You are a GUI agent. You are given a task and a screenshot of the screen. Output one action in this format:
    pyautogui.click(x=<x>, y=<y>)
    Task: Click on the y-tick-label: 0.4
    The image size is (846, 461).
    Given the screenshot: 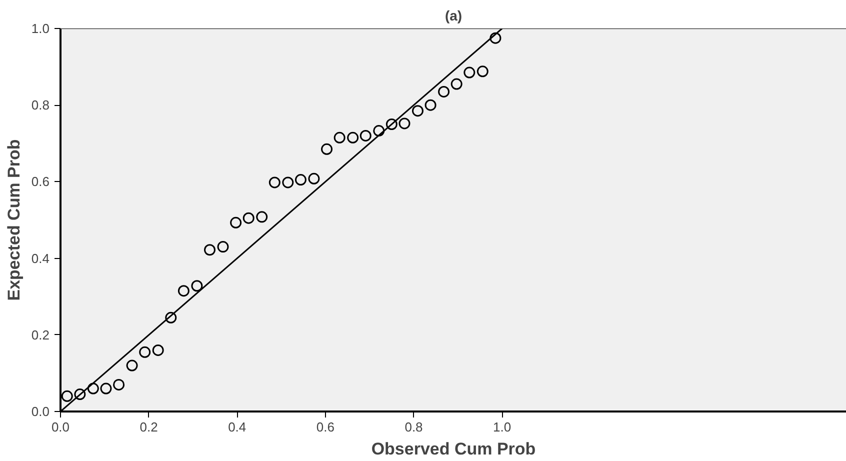 What is the action you would take?
    pyautogui.click(x=40, y=258)
    